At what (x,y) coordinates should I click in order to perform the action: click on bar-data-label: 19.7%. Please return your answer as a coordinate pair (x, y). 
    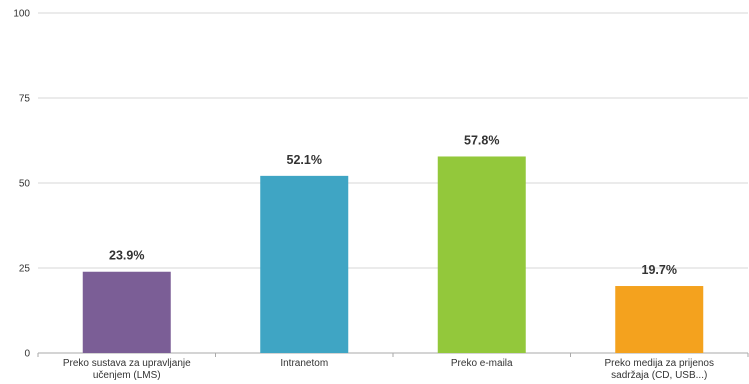
    Looking at the image, I should click on (659, 270).